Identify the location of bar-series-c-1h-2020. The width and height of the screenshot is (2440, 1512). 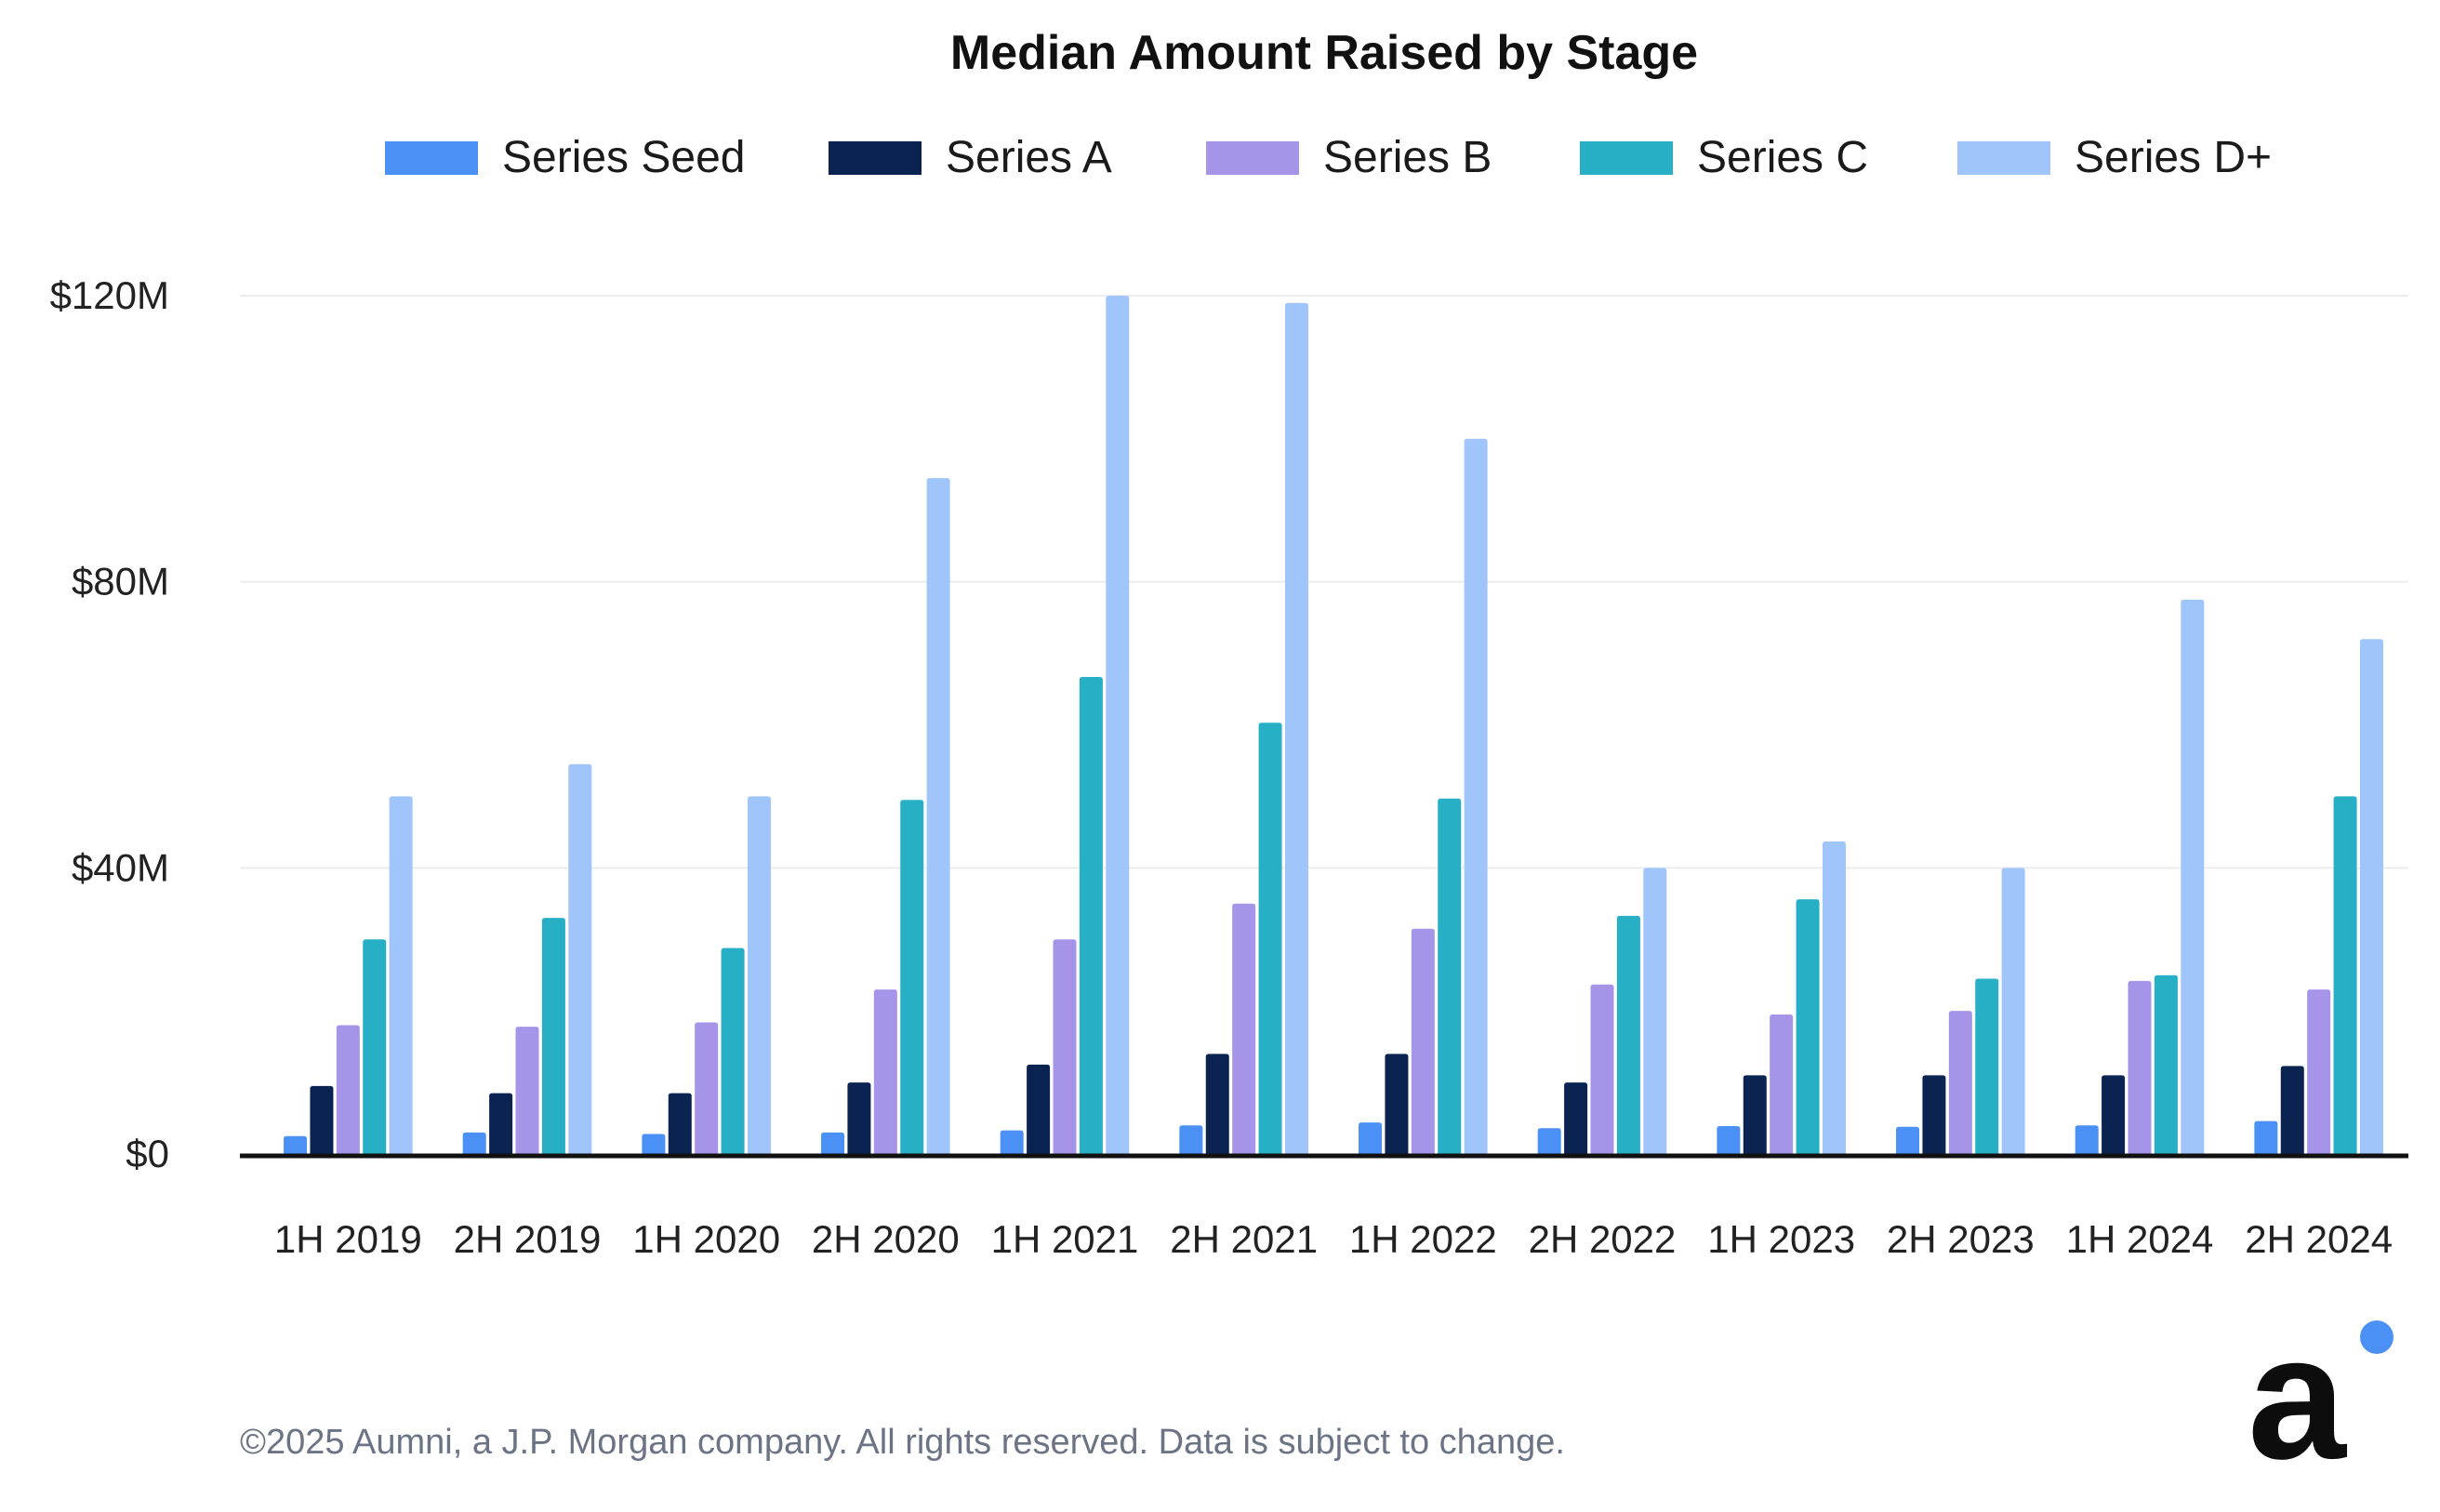
(733, 1051).